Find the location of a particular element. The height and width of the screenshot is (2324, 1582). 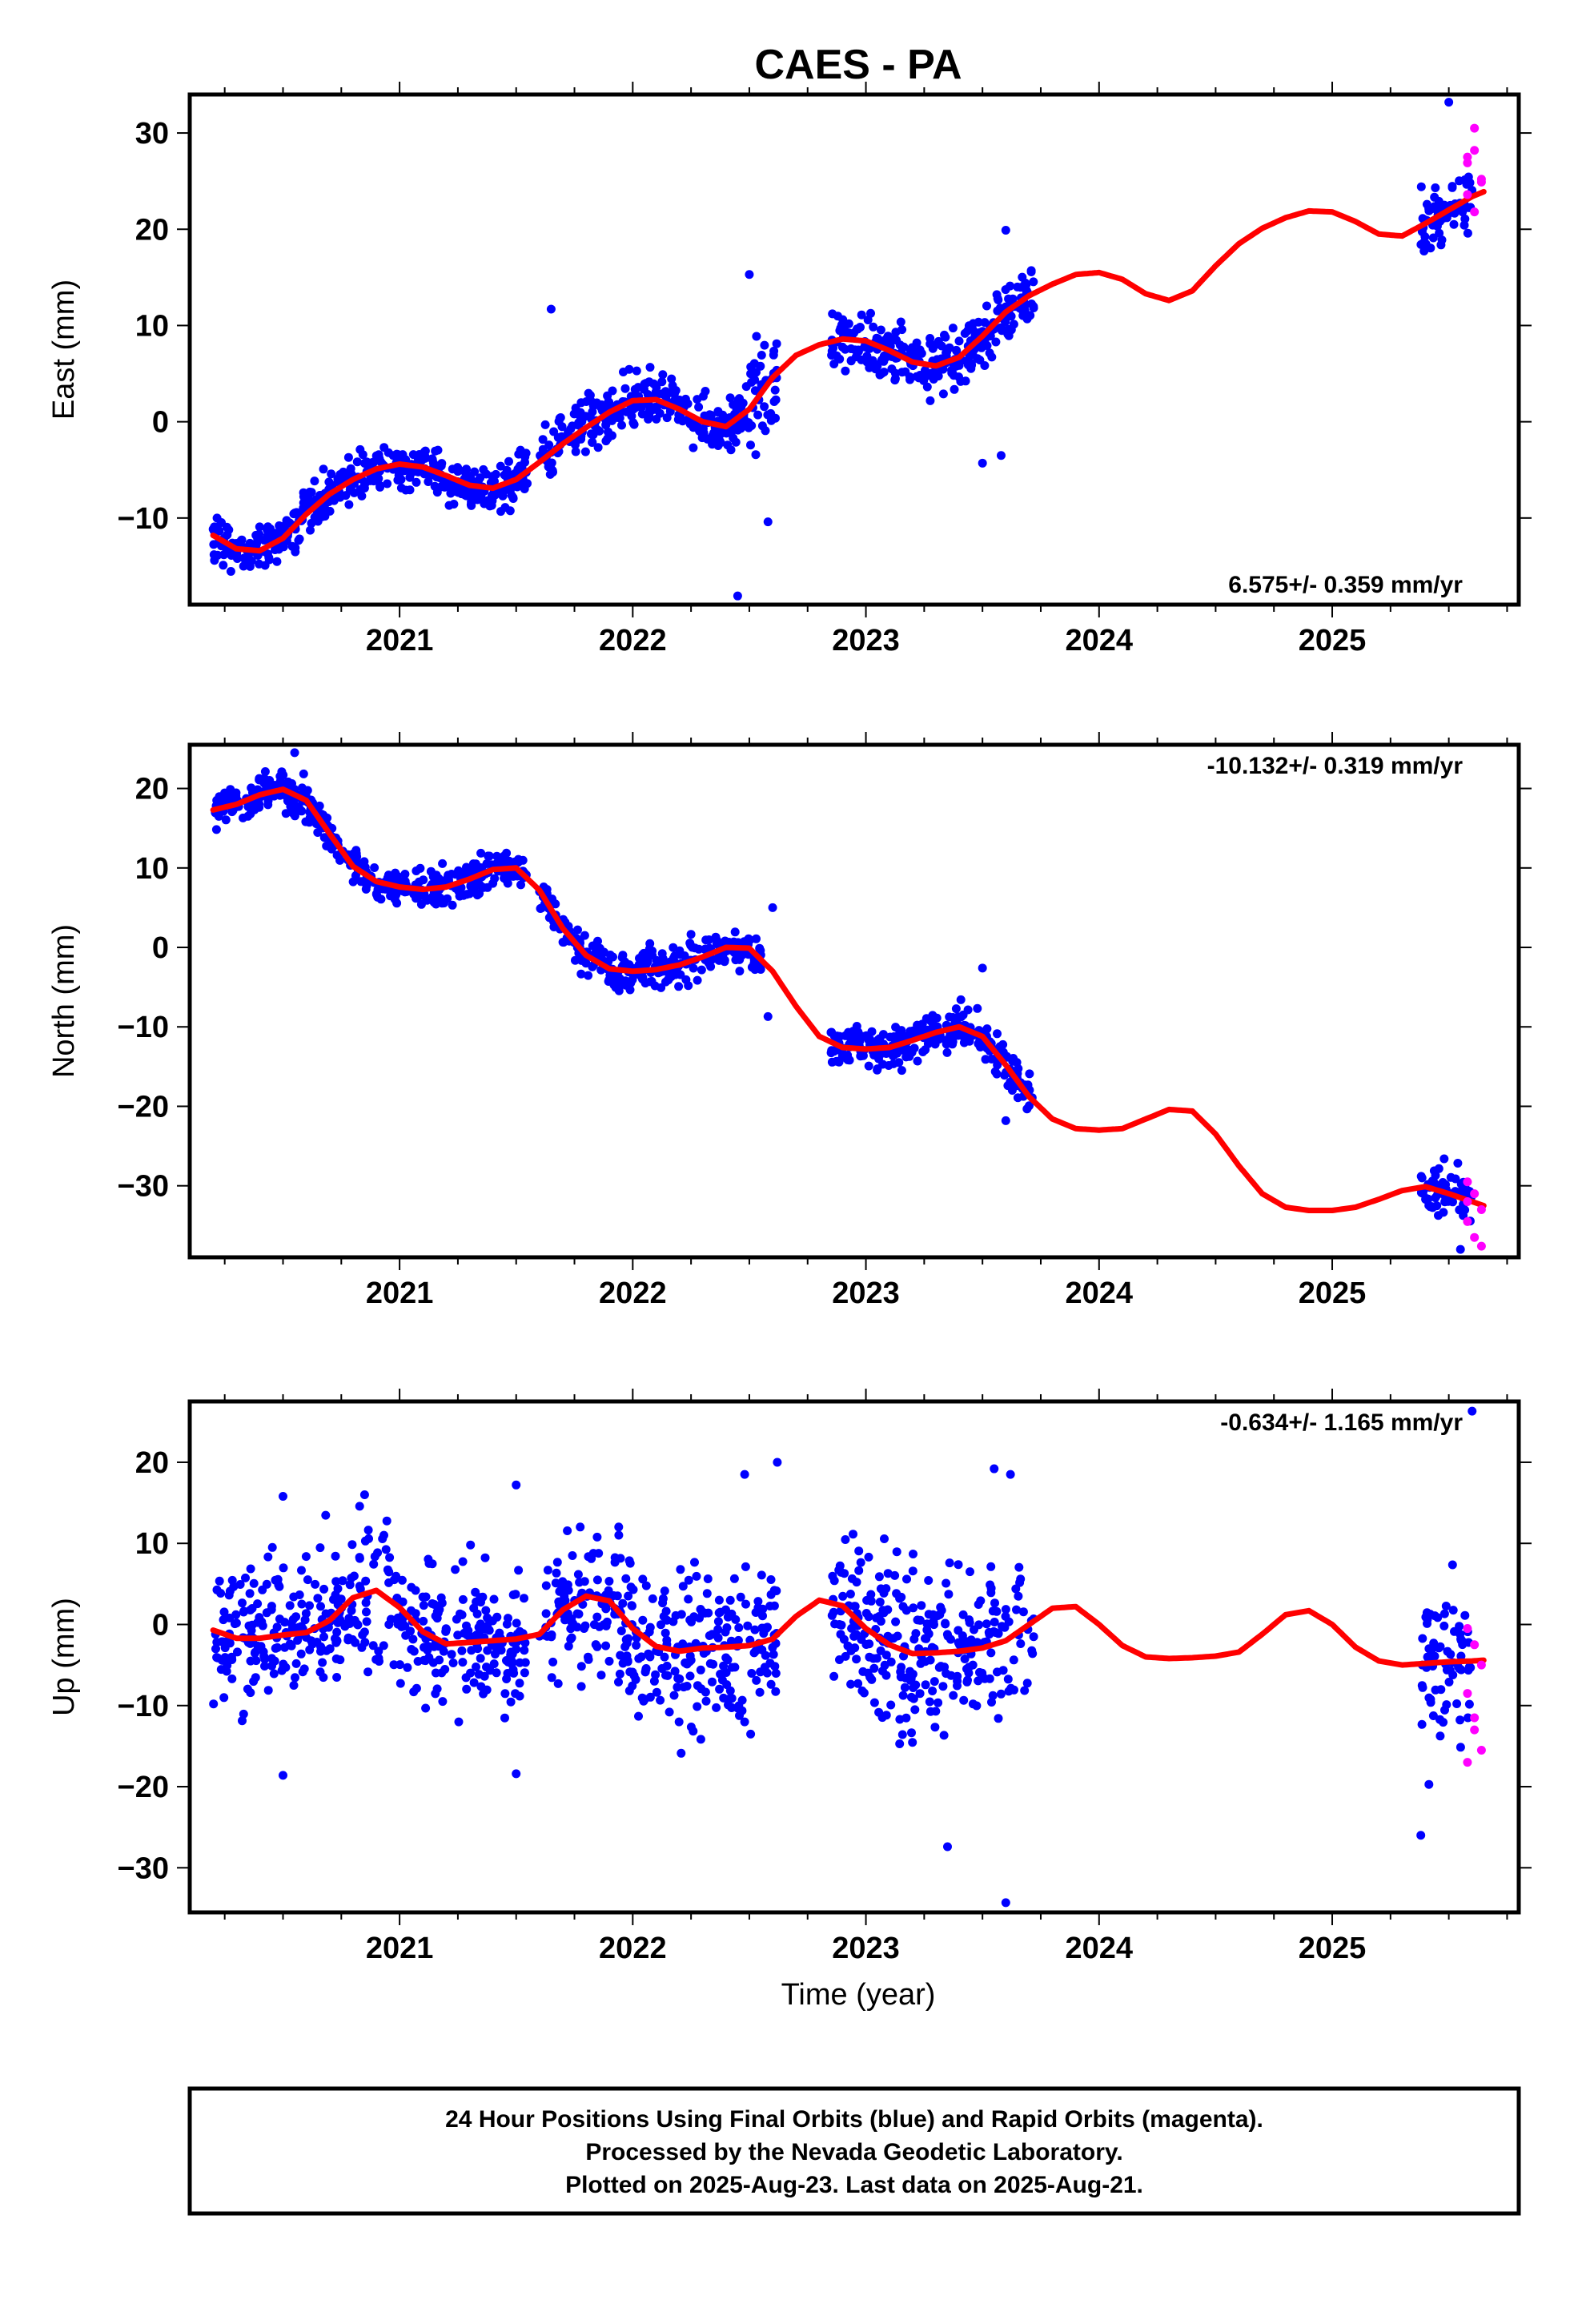

x-tick-label: 2023 is located at coordinates (866, 640).